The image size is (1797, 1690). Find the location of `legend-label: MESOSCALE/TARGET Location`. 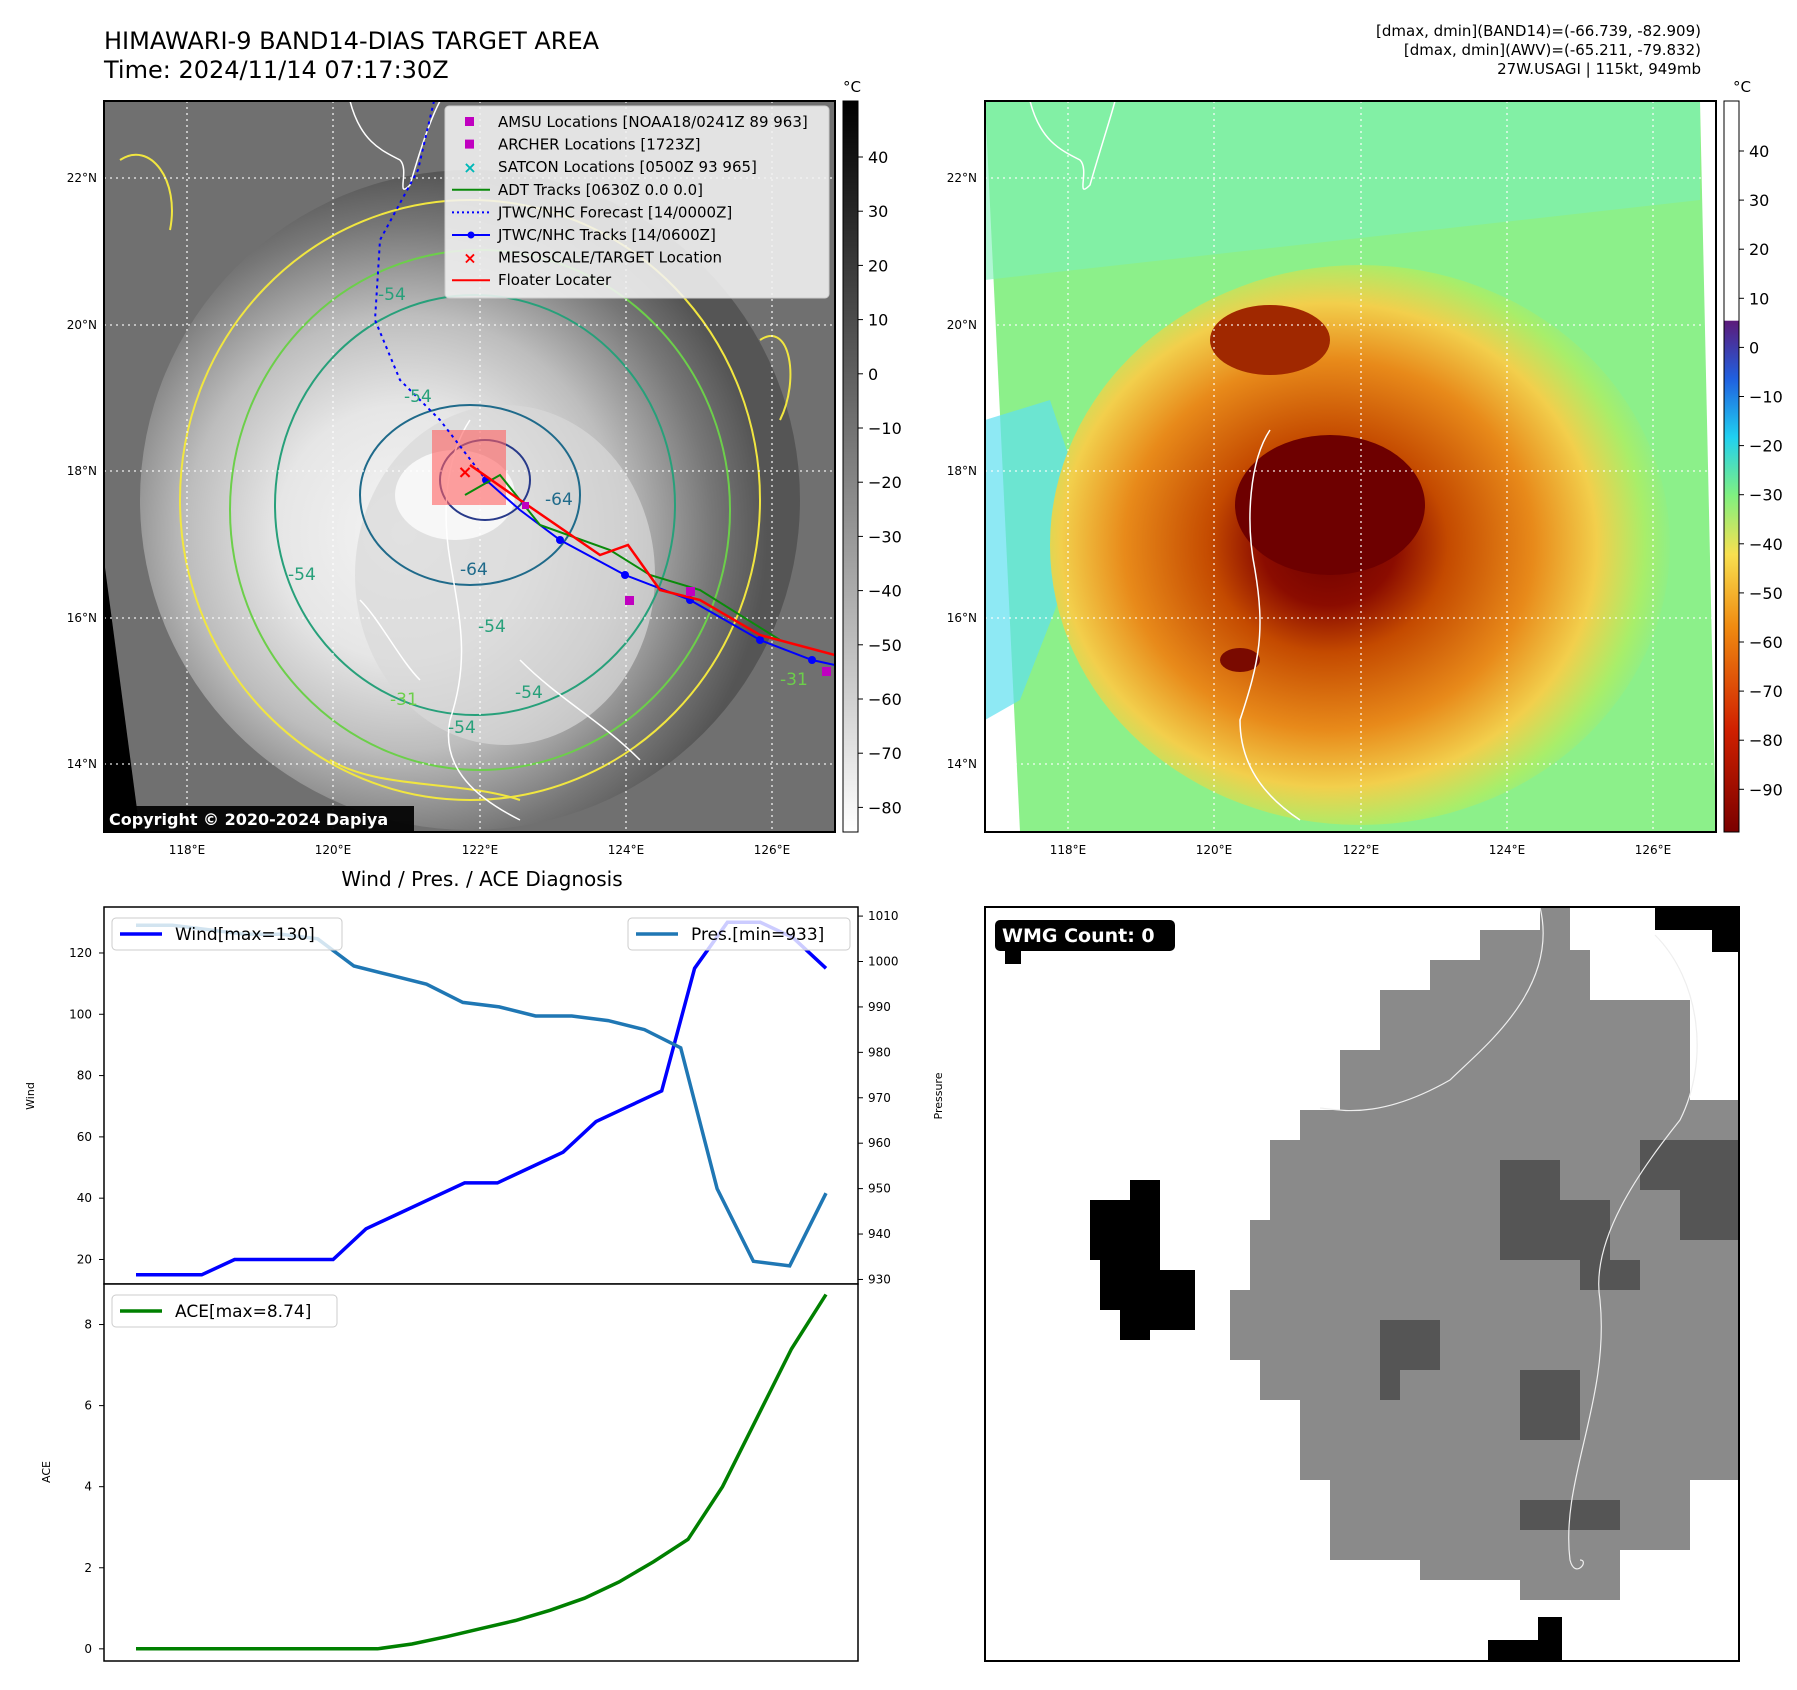

legend-label: MESOSCALE/TARGET Location is located at coordinates (610, 258).